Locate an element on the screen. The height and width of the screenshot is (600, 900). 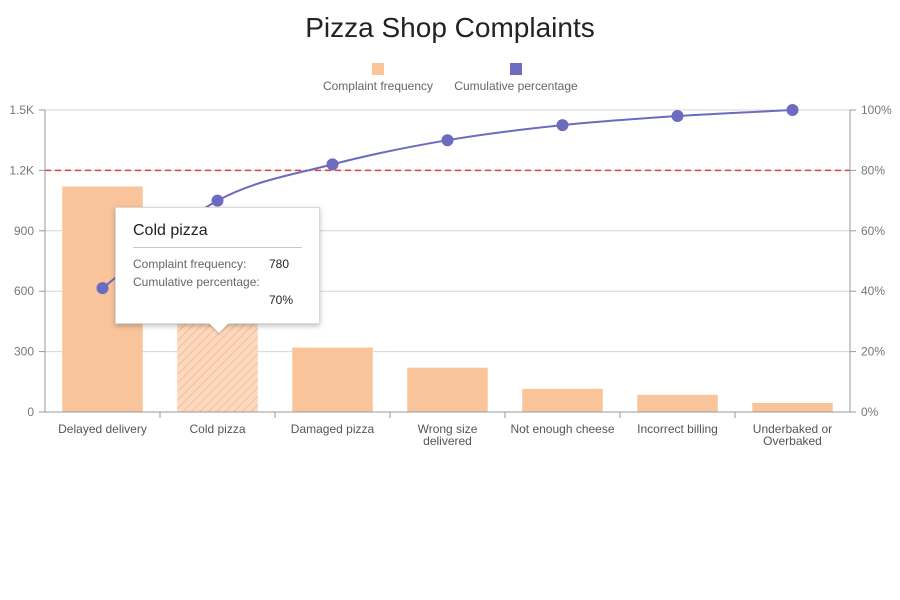
tooltip-label: Cumulative percentage: is located at coordinates (196, 282).